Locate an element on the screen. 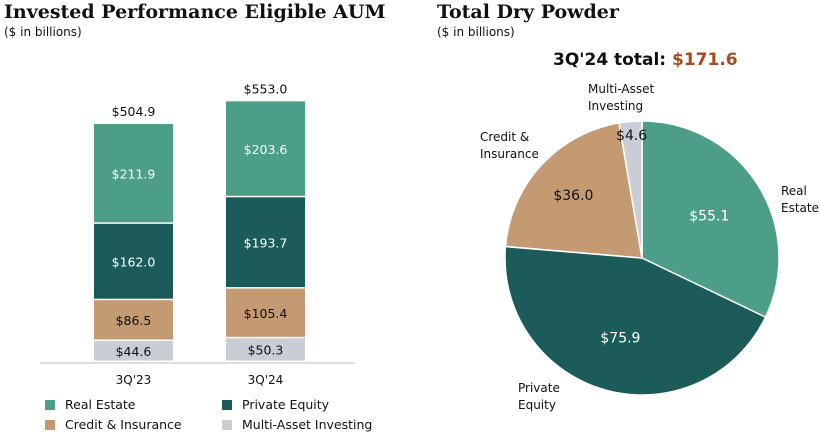 The width and height of the screenshot is (820, 441). bar-chart-subtitle: ($ in billions) is located at coordinates (43, 32).